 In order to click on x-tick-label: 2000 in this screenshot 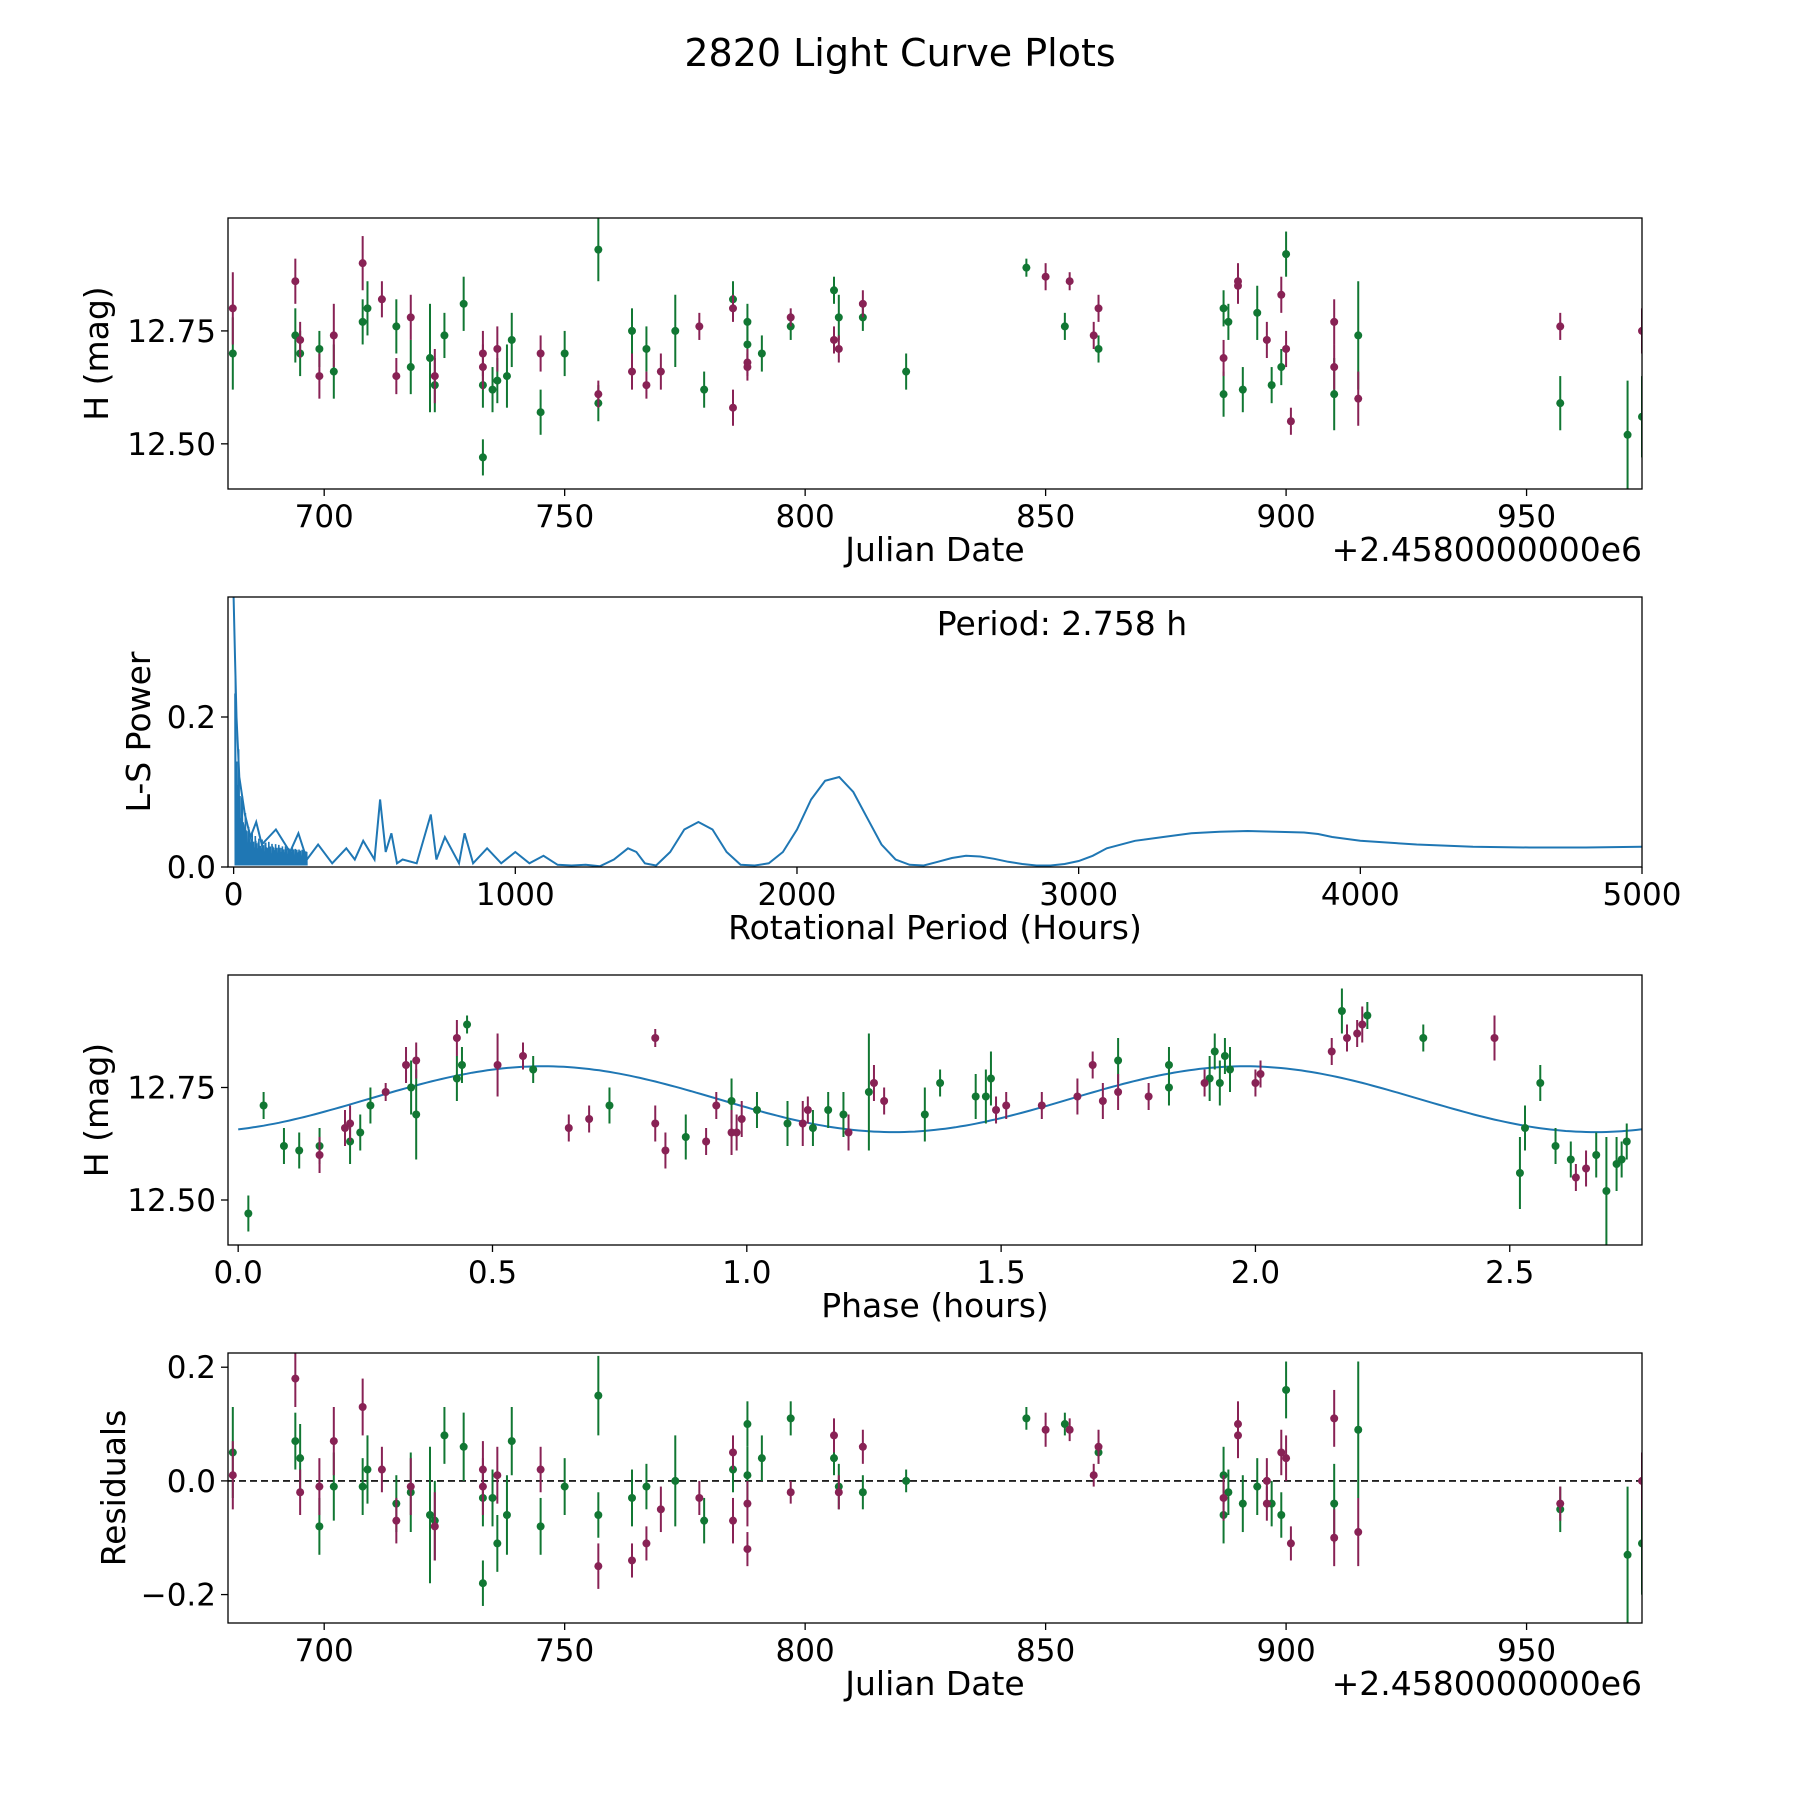, I will do `click(797, 895)`.